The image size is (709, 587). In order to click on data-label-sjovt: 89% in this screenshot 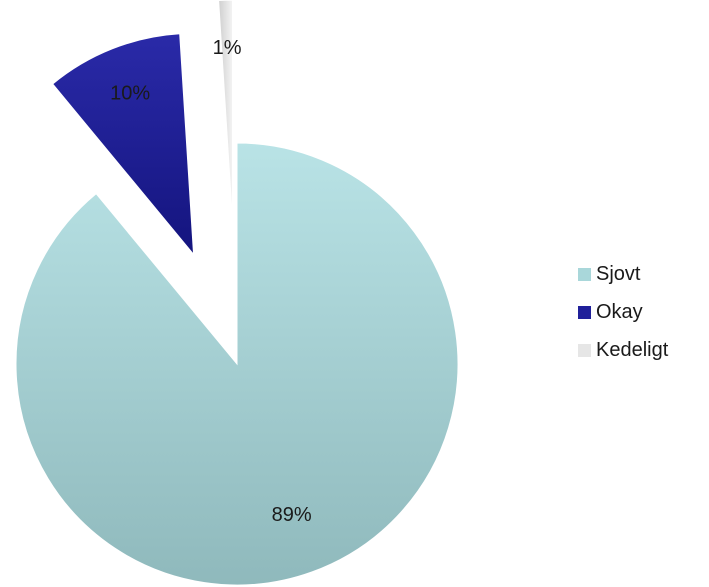, I will do `click(292, 515)`.